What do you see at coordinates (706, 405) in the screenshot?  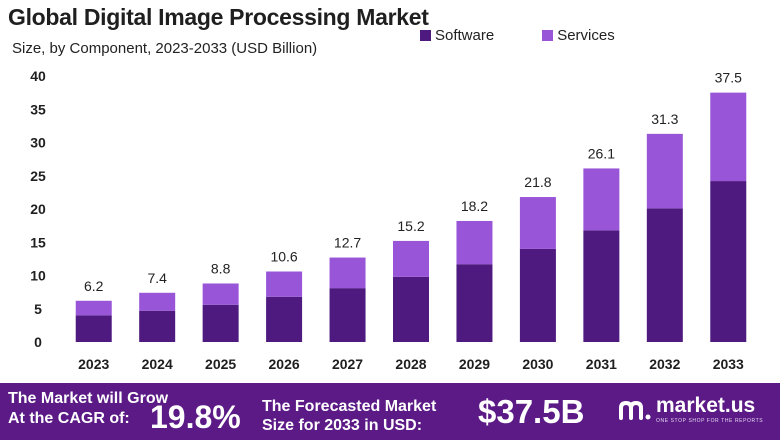 I see `brand-name: market.us` at bounding box center [706, 405].